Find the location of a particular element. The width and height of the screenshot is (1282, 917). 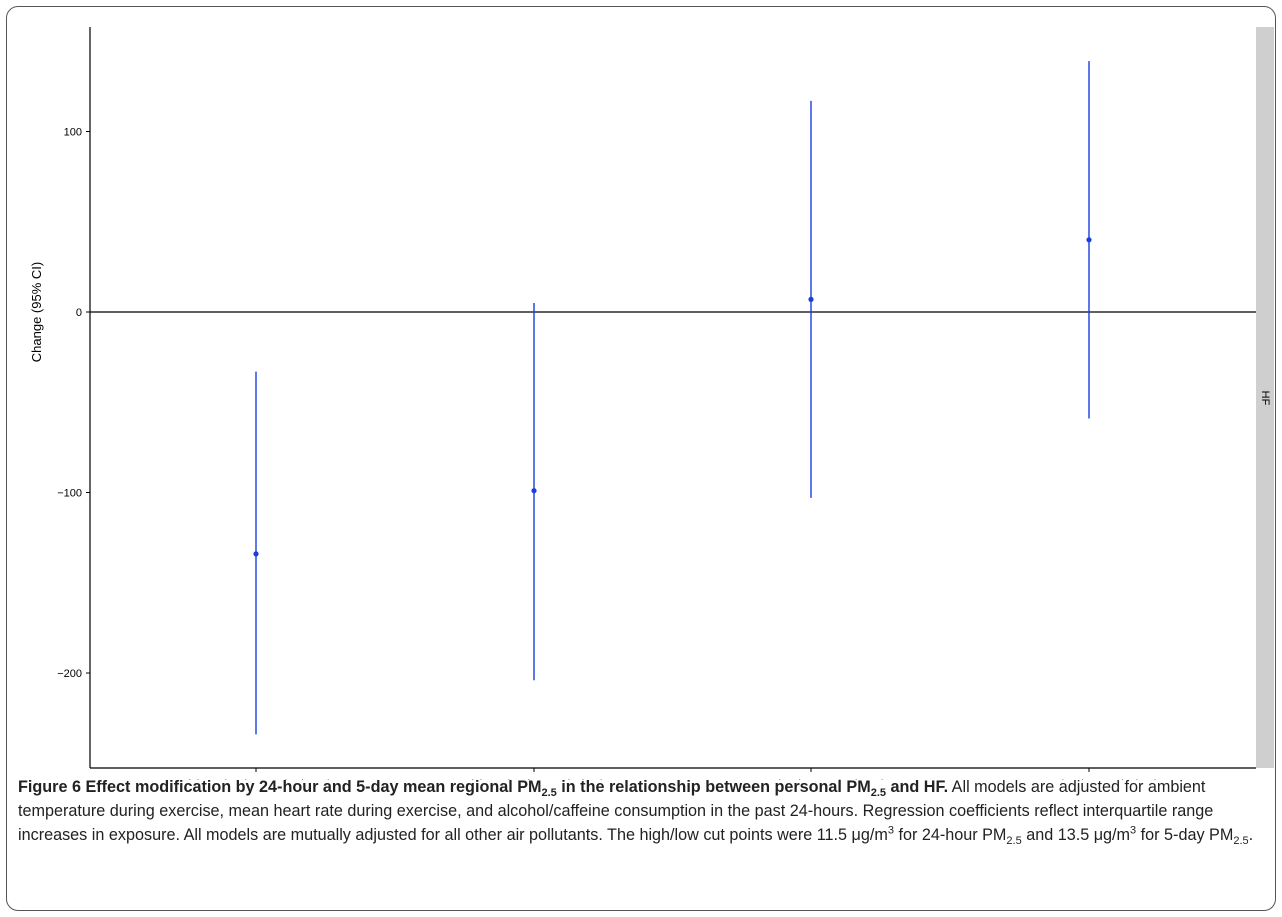

caption-title-3: and HF. is located at coordinates (917, 787).